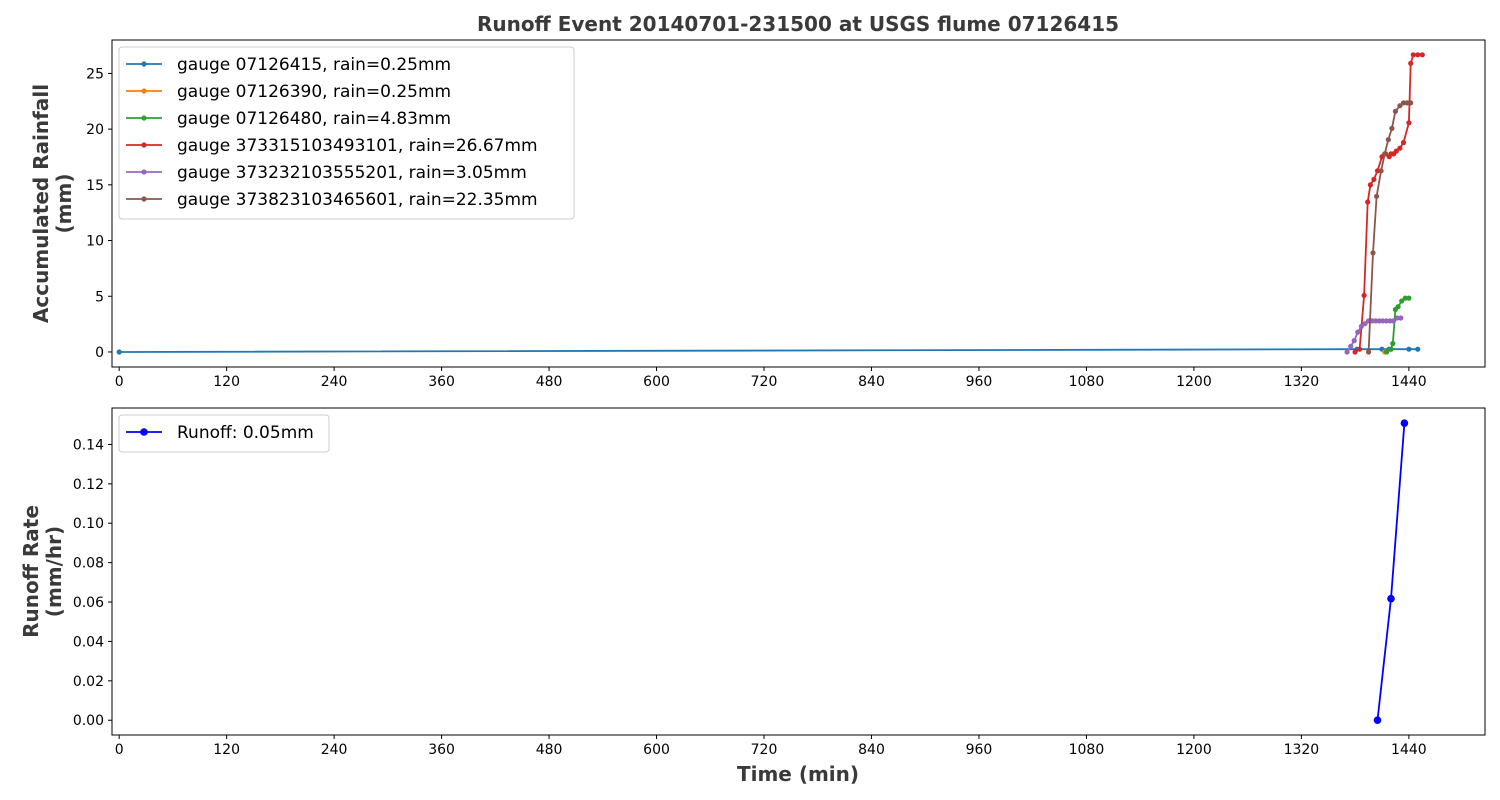  Describe the element at coordinates (88, 721) in the screenshot. I see `chart1-y-tick-label: 0.00` at that location.